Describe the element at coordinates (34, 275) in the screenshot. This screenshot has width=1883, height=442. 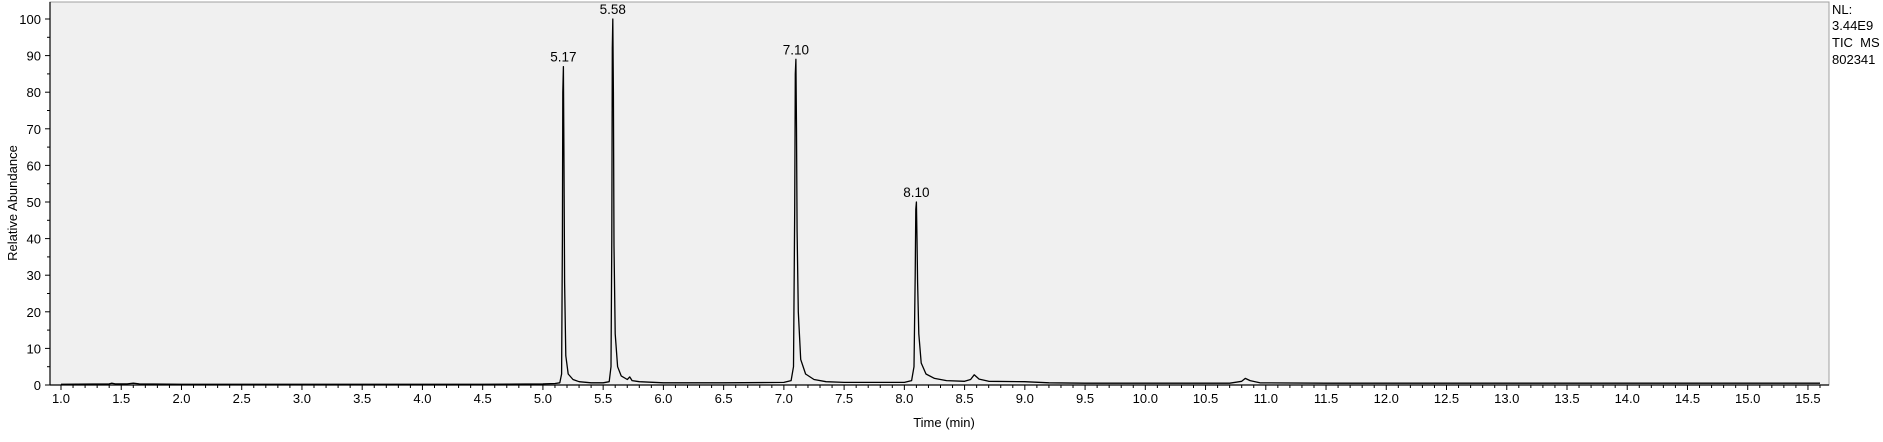
I see `y-tick-label: 30` at that location.